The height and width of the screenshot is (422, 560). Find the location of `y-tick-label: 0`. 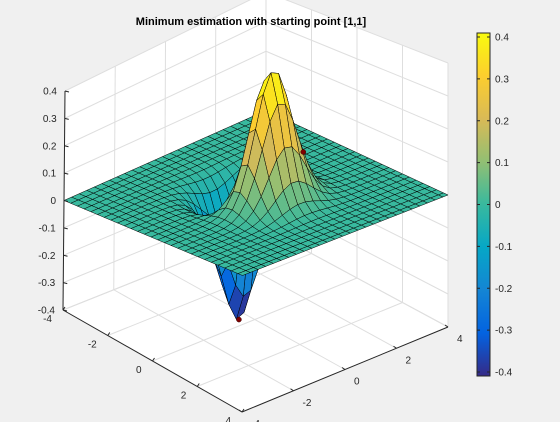

y-tick-label: 0 is located at coordinates (357, 382).